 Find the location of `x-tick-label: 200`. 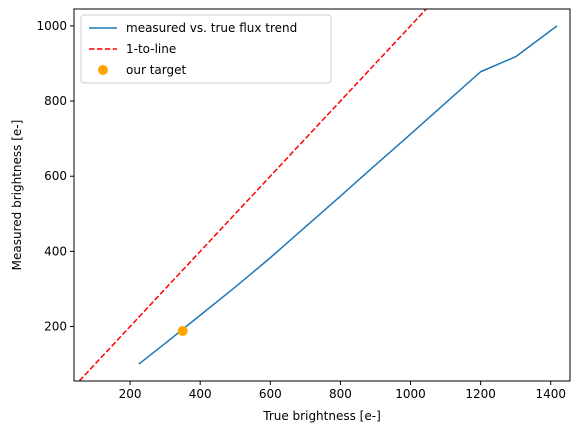

x-tick-label: 200 is located at coordinates (130, 394).